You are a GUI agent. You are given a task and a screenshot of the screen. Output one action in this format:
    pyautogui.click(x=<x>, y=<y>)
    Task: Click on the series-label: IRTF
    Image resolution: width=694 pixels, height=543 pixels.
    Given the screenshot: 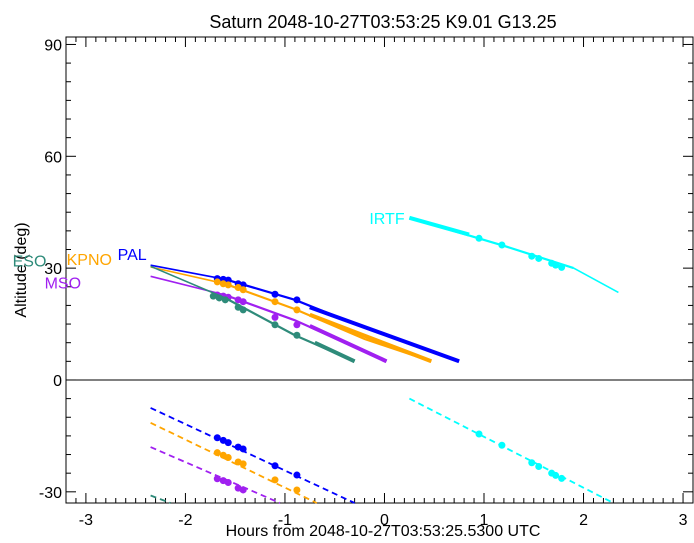 What is the action you would take?
    pyautogui.click(x=386, y=219)
    